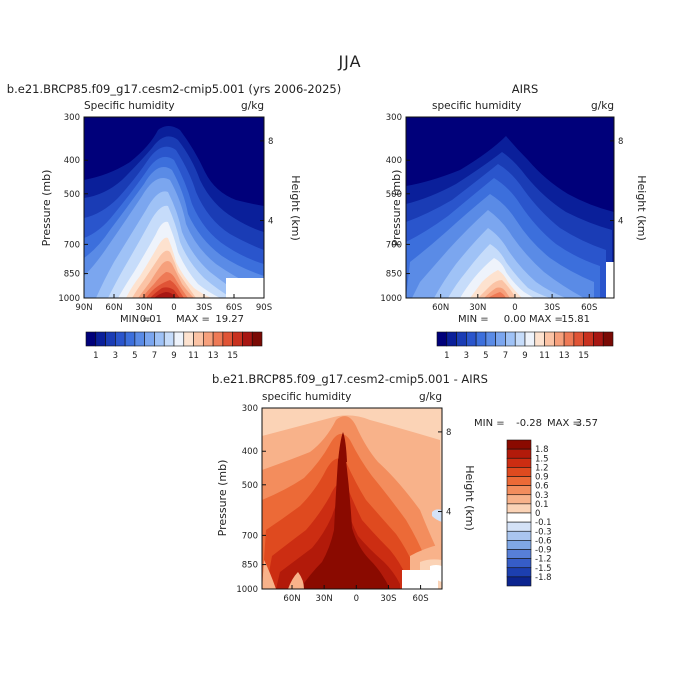  Describe the element at coordinates (143, 308) in the screenshot. I see `panel-model-x-tick-label: 30N` at that location.